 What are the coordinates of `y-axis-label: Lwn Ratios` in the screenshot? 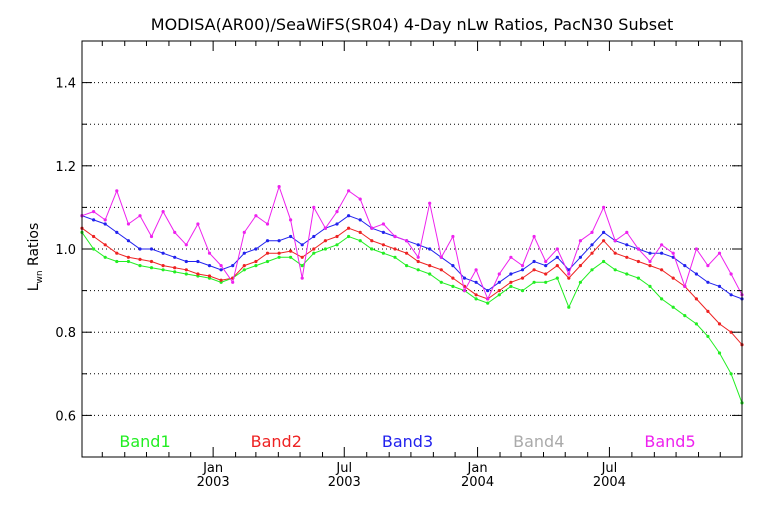 It's located at (35, 257).